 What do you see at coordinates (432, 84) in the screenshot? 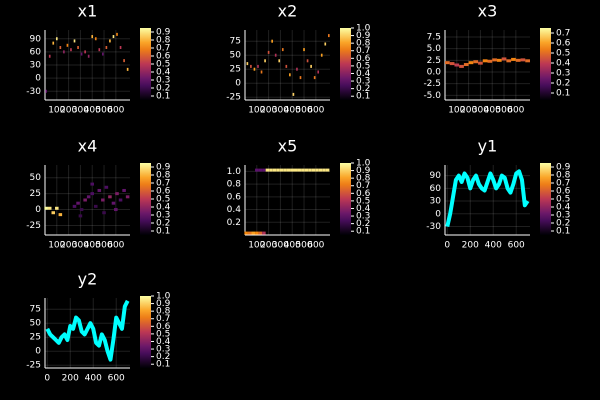
I see `y-tick-label: -2.5` at bounding box center [432, 84].